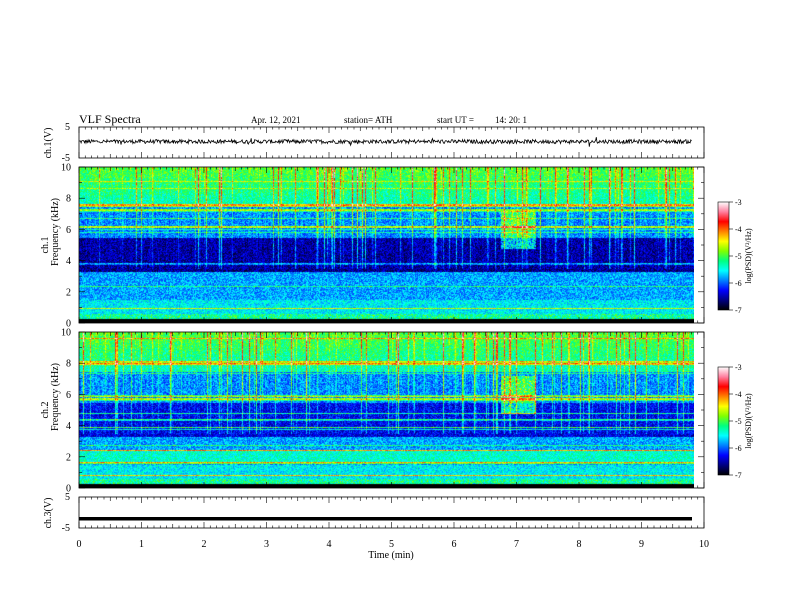 The width and height of the screenshot is (792, 612). I want to click on ch1-colorbar-gradient, so click(723, 256).